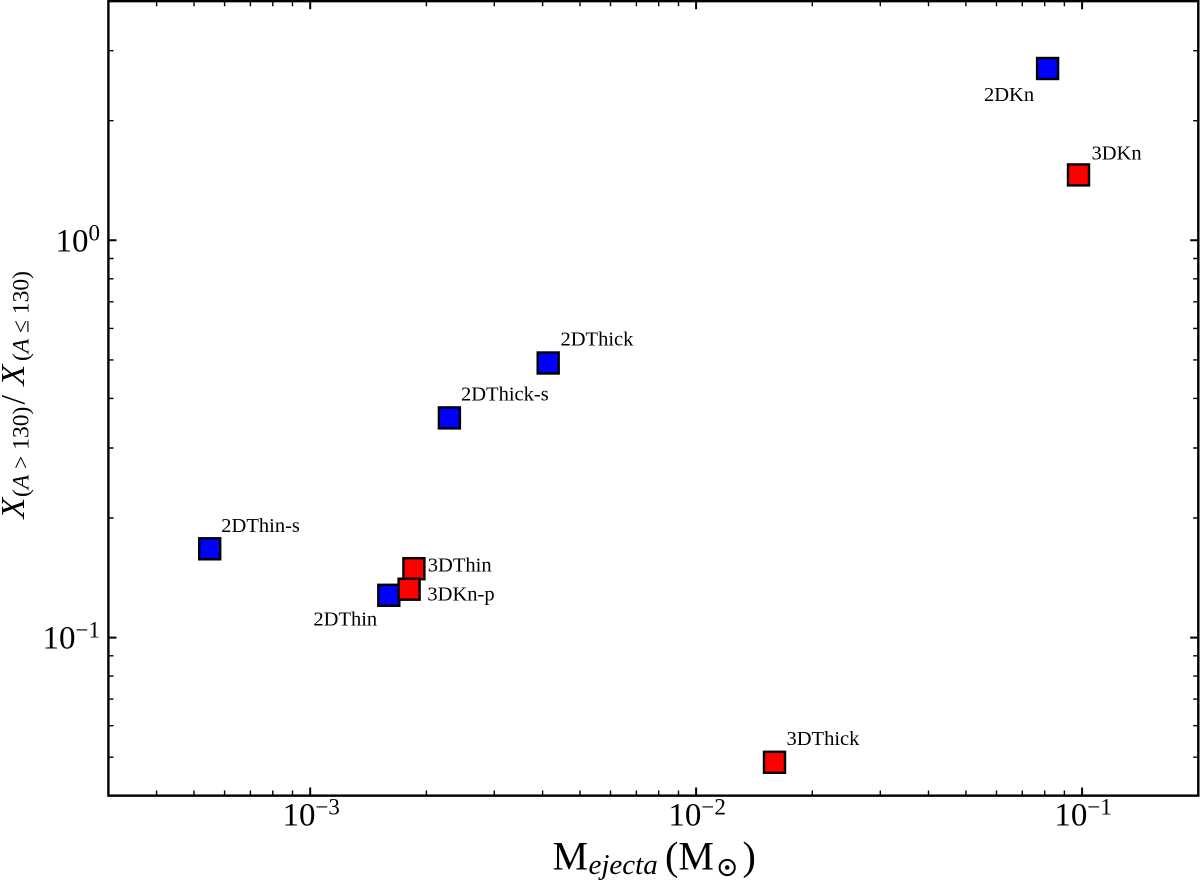  What do you see at coordinates (345, 619) in the screenshot?
I see `svg-text: 2DThin` at bounding box center [345, 619].